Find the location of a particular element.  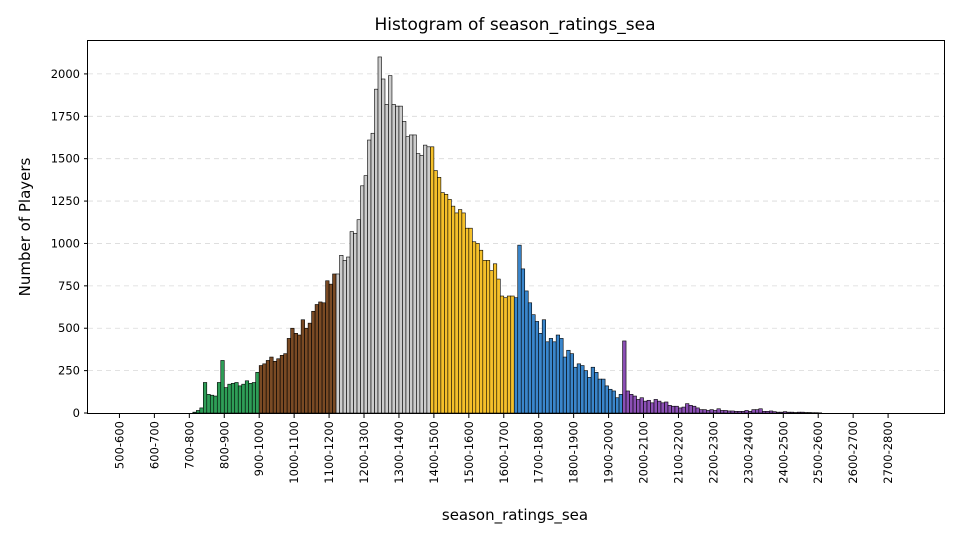

x-tick-label: 1200-1300 is located at coordinates (364, 452).